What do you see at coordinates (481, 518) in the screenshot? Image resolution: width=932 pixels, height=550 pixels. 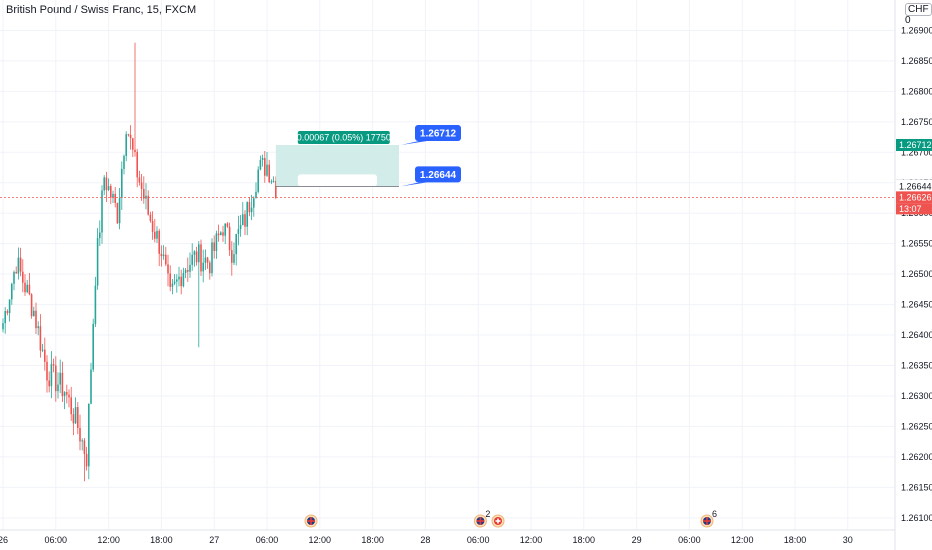 I see `event-flag-uk-icon: 2` at bounding box center [481, 518].